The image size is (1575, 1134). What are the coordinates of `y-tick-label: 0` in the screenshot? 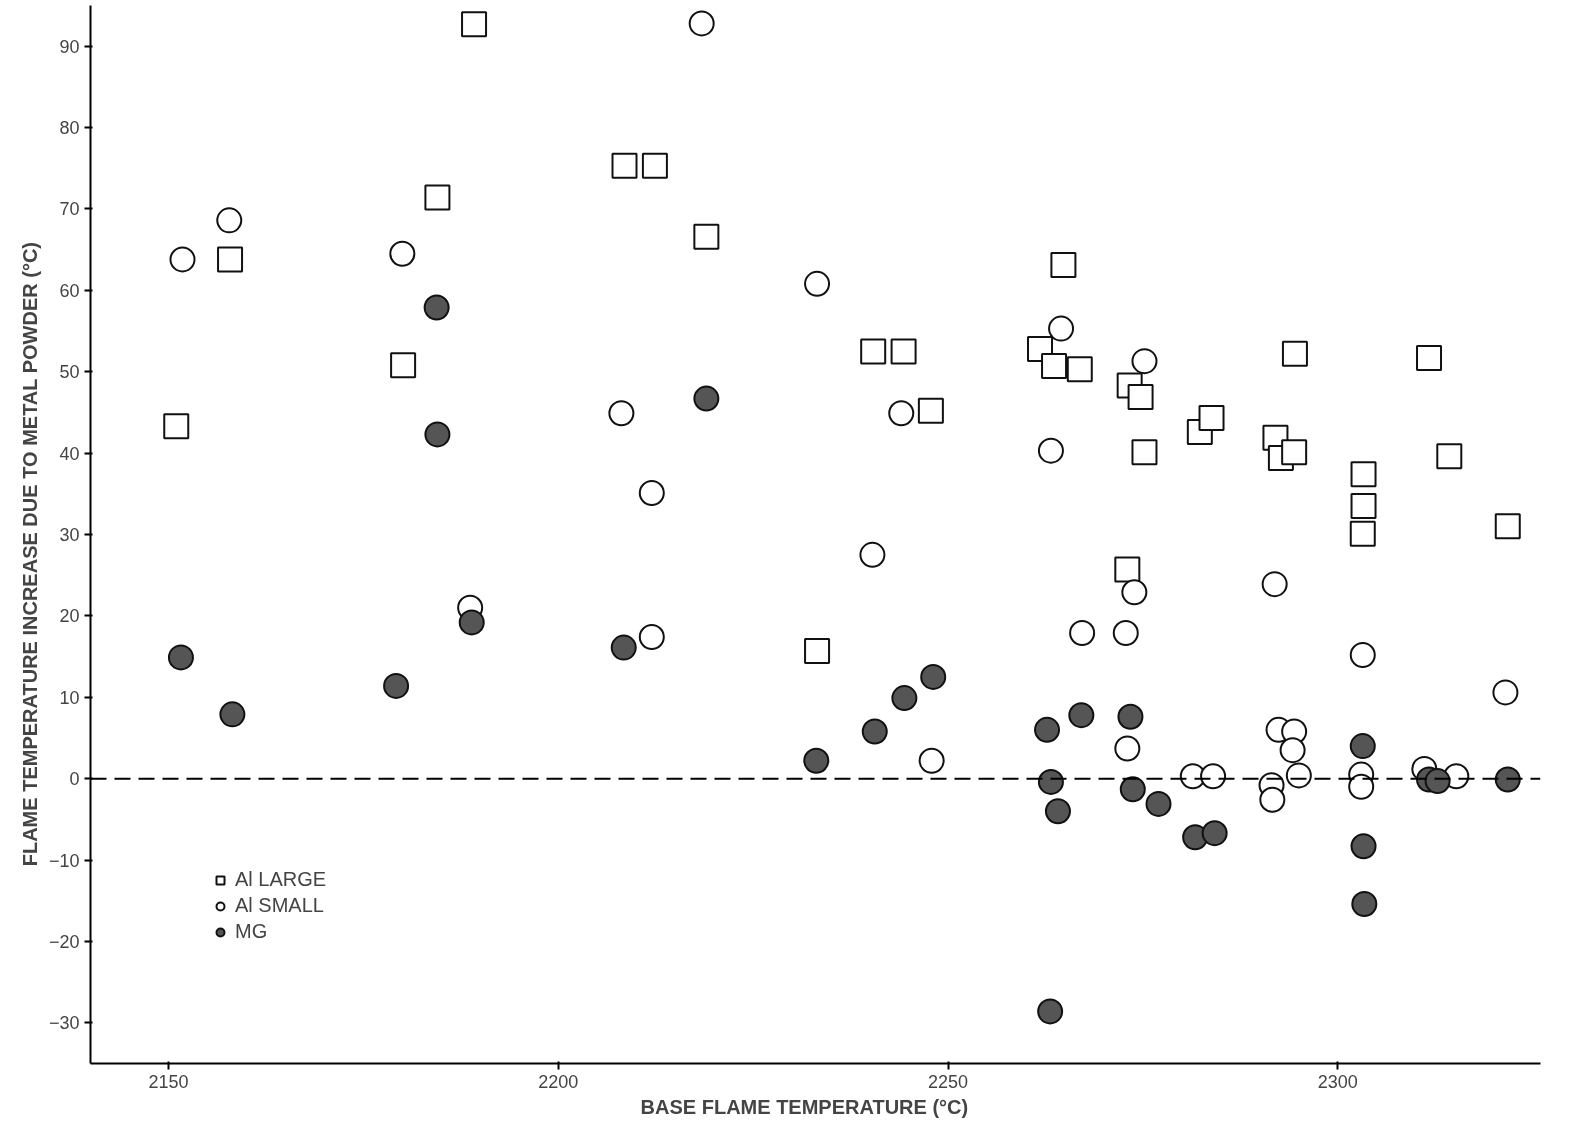 It's located at (74, 779).